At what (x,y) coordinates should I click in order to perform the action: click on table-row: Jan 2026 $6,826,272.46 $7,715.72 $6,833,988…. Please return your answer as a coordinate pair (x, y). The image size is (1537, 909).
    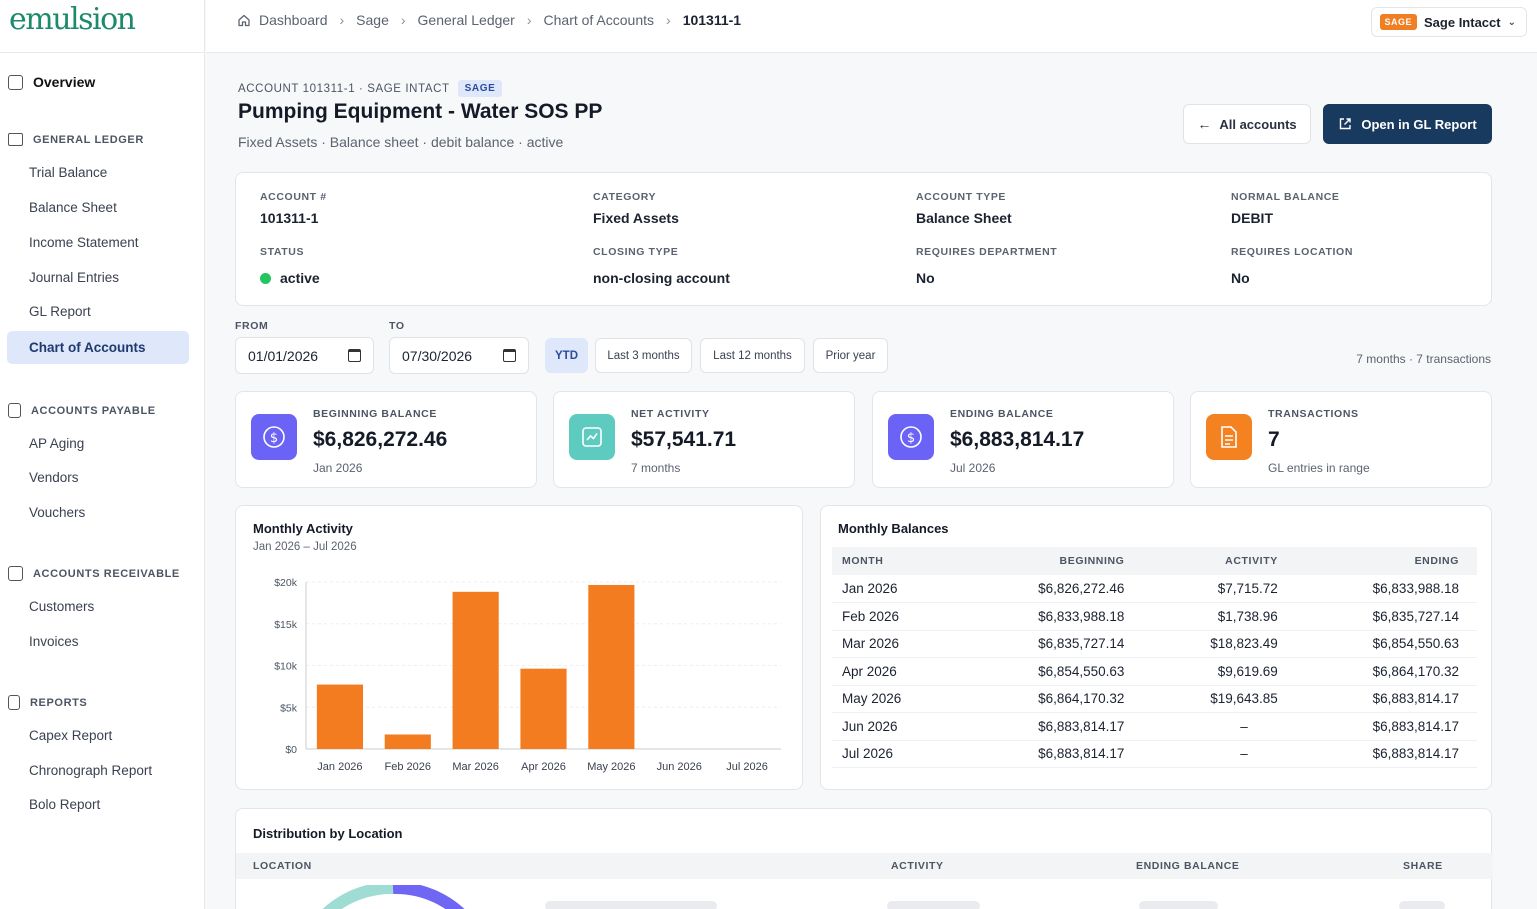
    Looking at the image, I should click on (1154, 589).